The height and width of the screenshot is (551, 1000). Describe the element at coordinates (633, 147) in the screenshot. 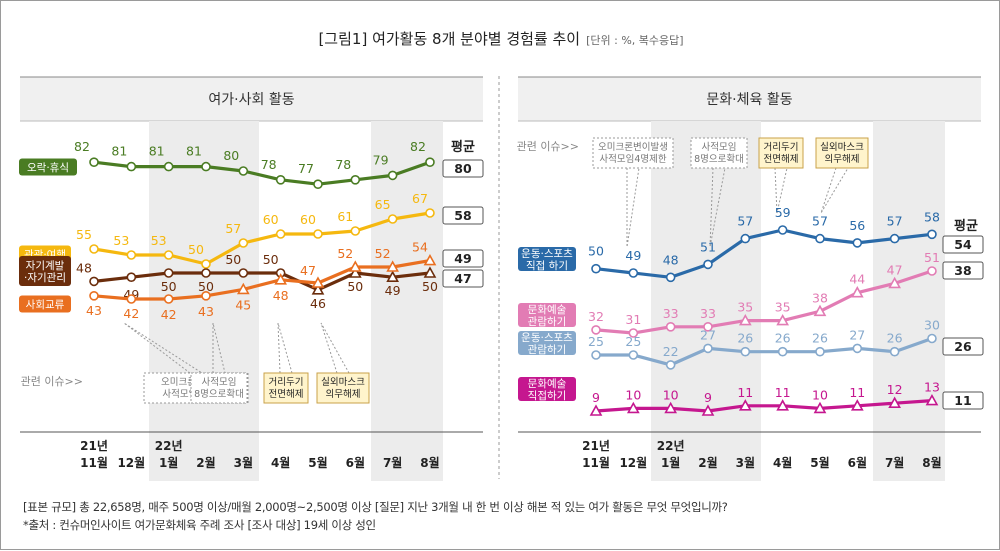

I see `issue-text: 오미크론변이발생` at that location.